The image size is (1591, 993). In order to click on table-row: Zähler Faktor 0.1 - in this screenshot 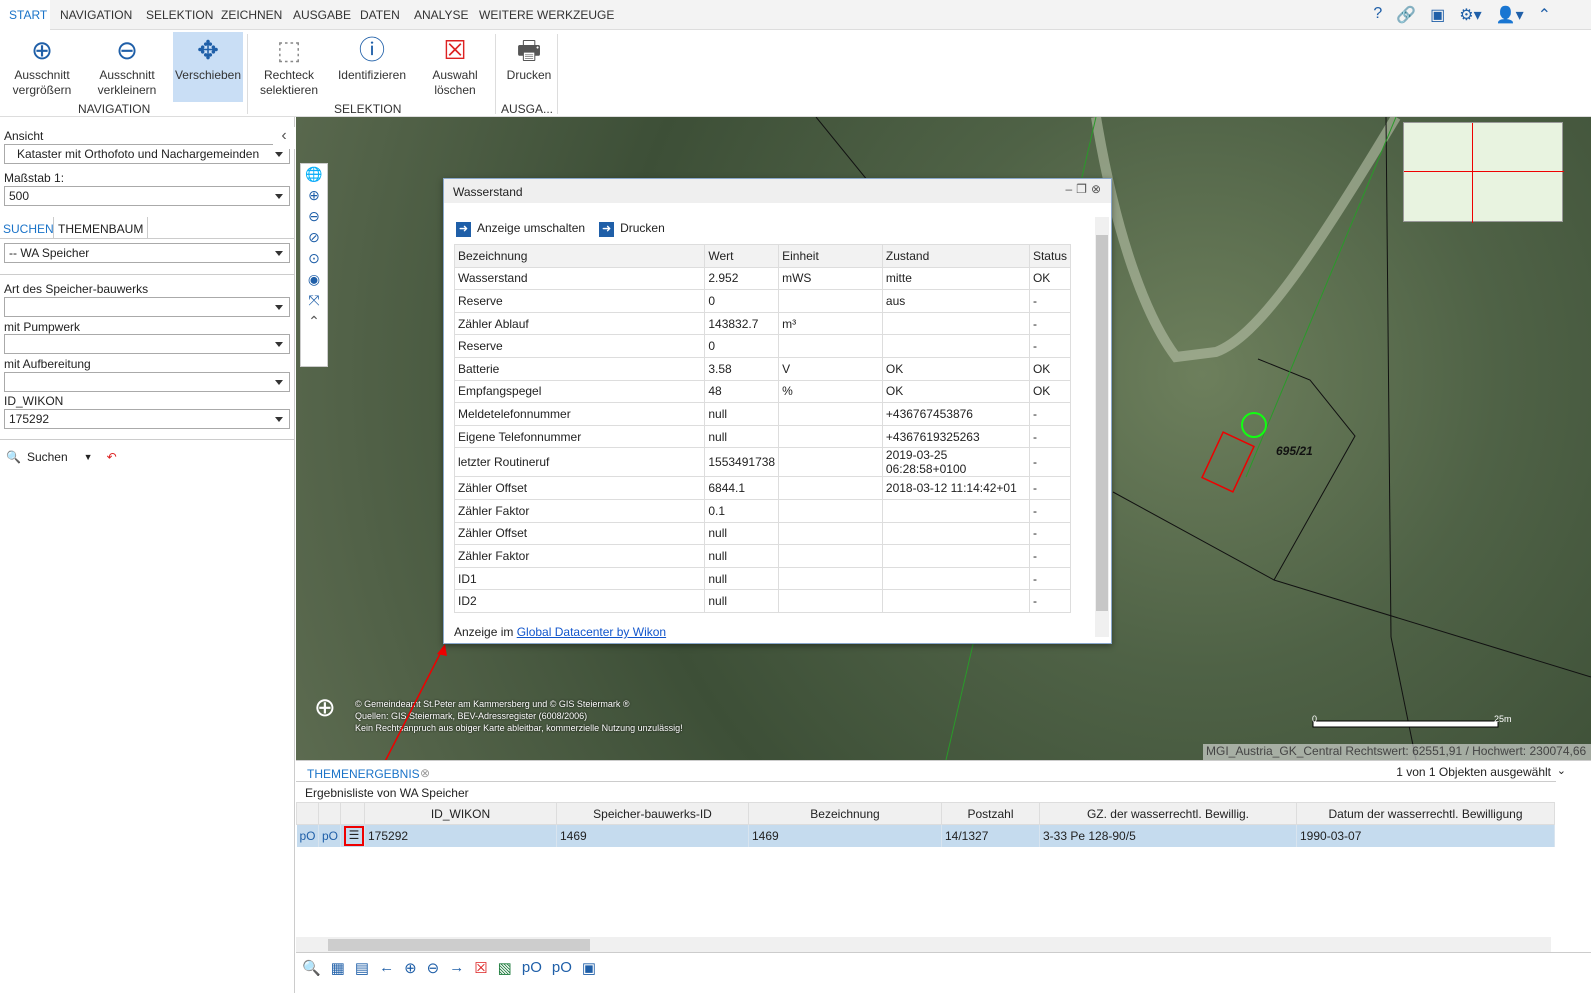, I will do `click(762, 510)`.